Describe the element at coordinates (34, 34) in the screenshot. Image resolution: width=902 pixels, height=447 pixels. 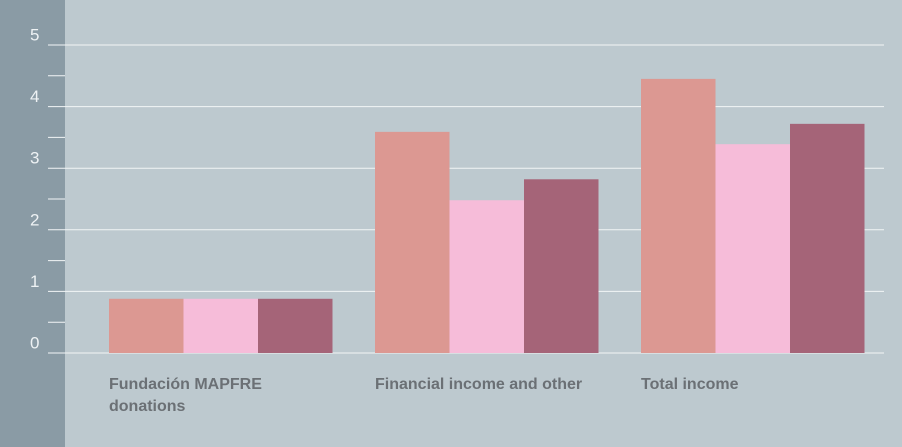
I see `y-tick-label: 5` at that location.